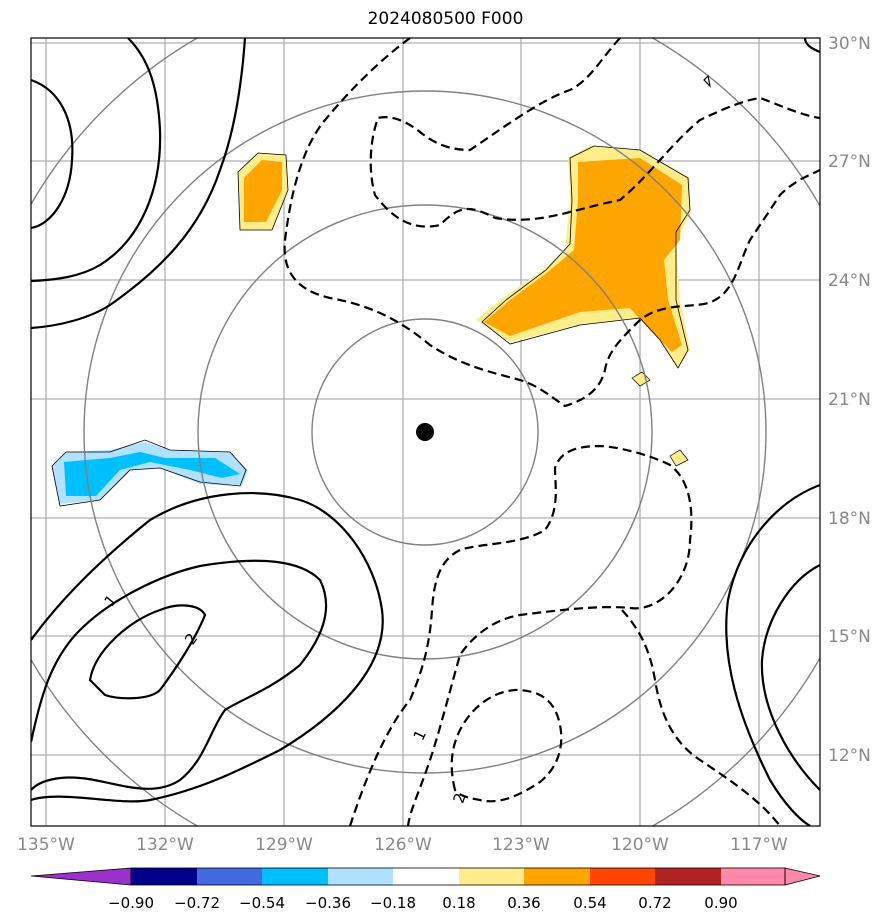  What do you see at coordinates (393, 903) in the screenshot?
I see `colorbar-label: −0.18` at bounding box center [393, 903].